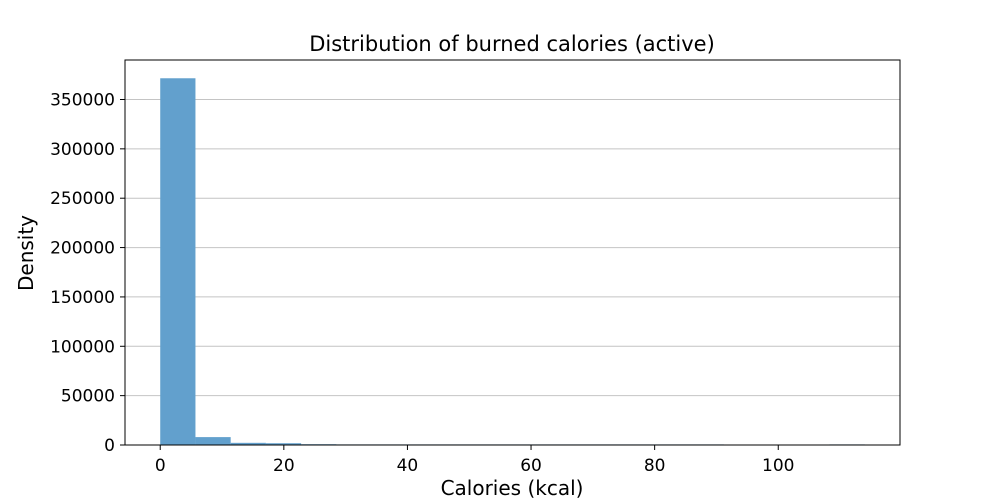 The height and width of the screenshot is (504, 1000). What do you see at coordinates (82, 150) in the screenshot?
I see `y-tick-label: 300000` at bounding box center [82, 150].